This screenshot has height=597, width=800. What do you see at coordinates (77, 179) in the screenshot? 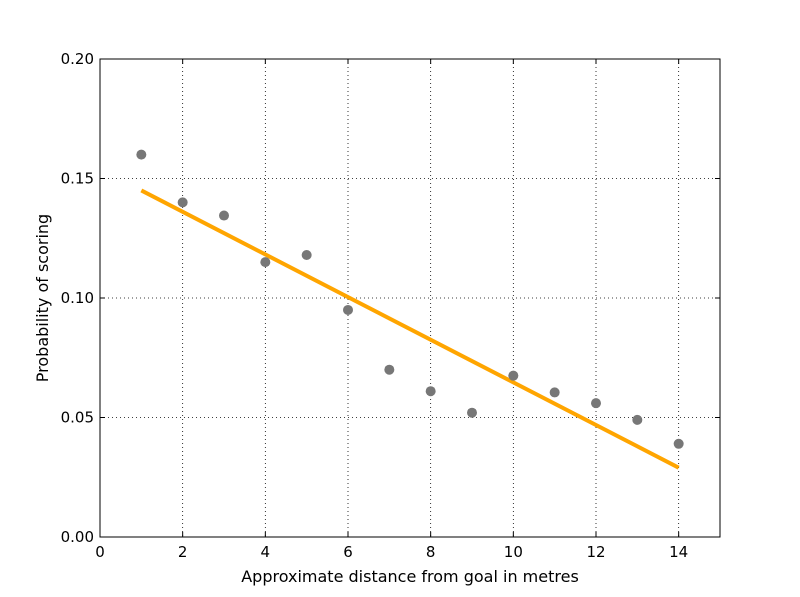
I see `y-tick-label: 0.15` at bounding box center [77, 179].